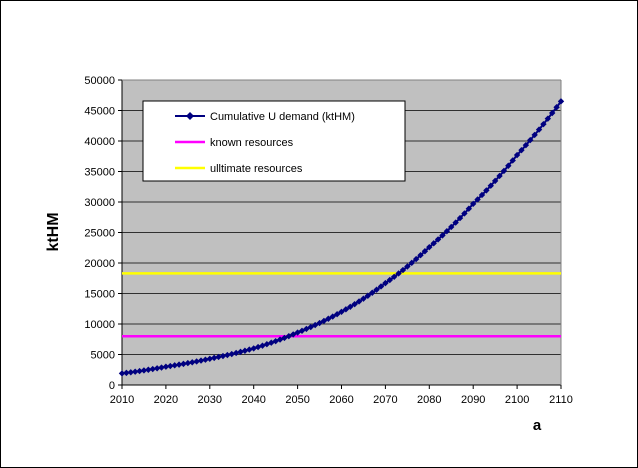 This screenshot has width=638, height=468. Describe the element at coordinates (112, 386) in the screenshot. I see `y-tick-label-0: 0` at that location.